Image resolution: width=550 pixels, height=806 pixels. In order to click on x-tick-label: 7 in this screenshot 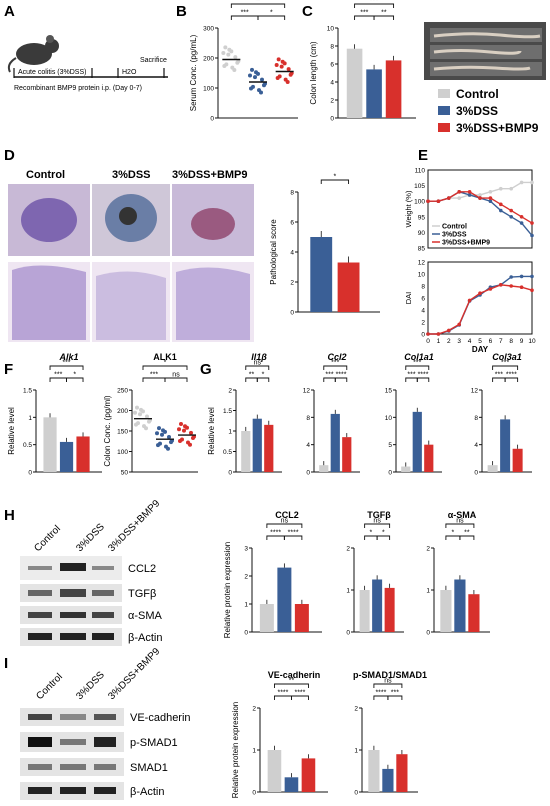, I will do `click(501, 341)`.